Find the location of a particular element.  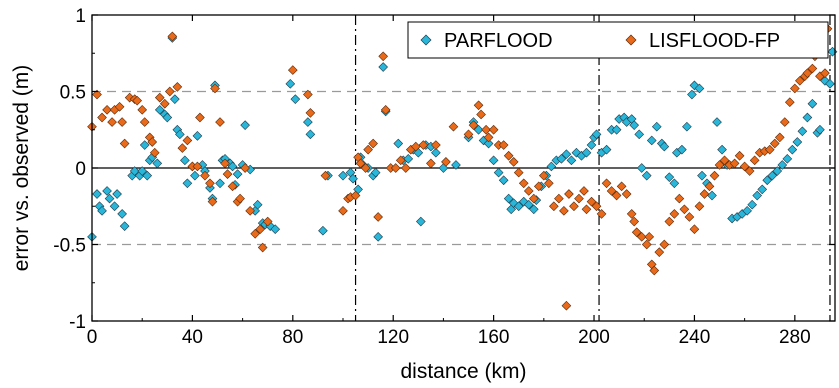

y-tick-label: 0.5 is located at coordinates (73, 93).